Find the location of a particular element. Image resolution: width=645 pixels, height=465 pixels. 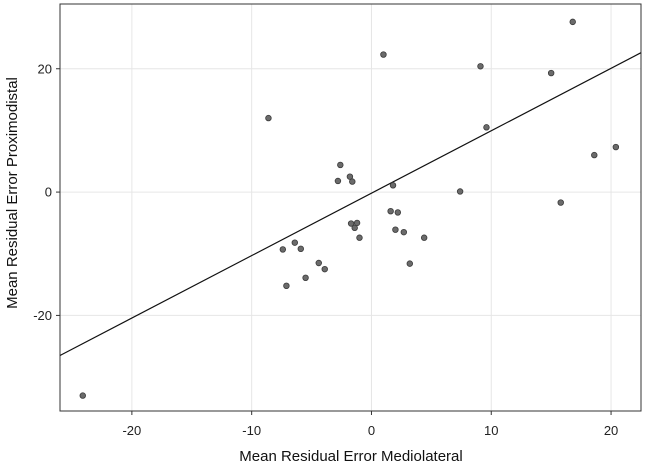

x-tick-label: 0 is located at coordinates (371, 430).